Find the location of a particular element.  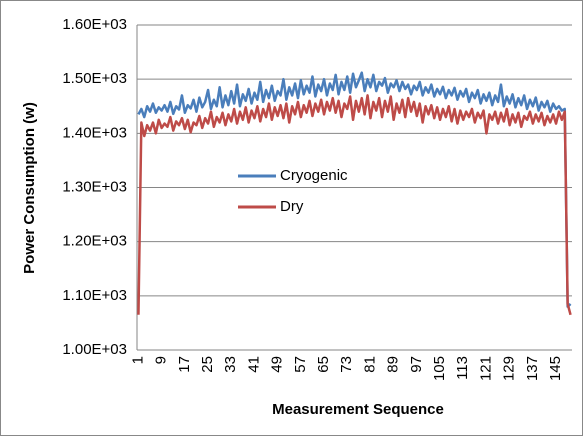

x-tick-label: 113 is located at coordinates (462, 368).